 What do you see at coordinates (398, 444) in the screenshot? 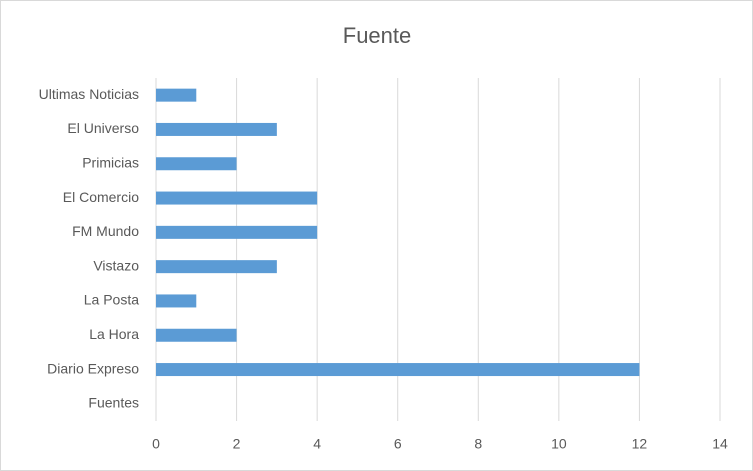
I see `x-tick-label: 6` at bounding box center [398, 444].